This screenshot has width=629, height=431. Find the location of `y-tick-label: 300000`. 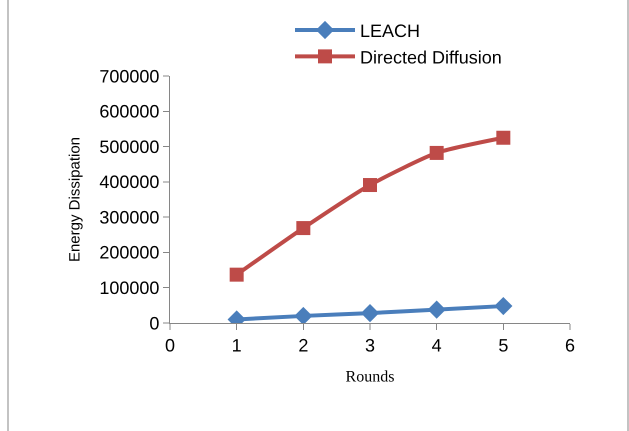

y-tick-label: 300000 is located at coordinates (129, 217).